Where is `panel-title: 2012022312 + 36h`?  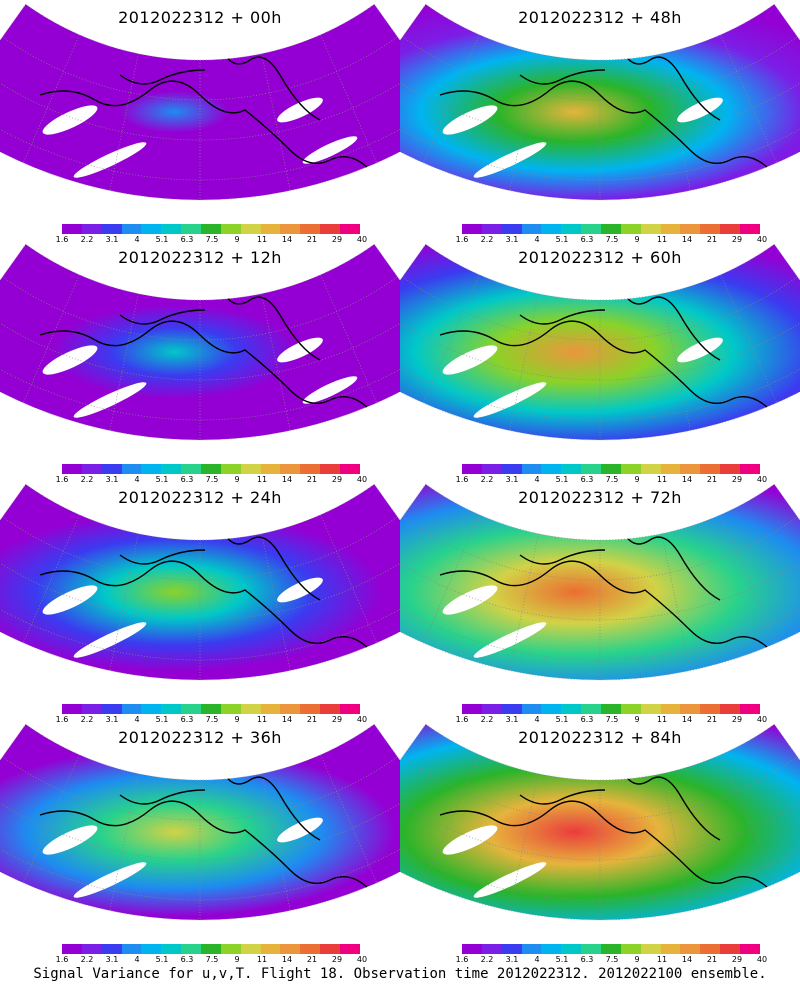 panel-title: 2012022312 + 36h is located at coordinates (200, 737).